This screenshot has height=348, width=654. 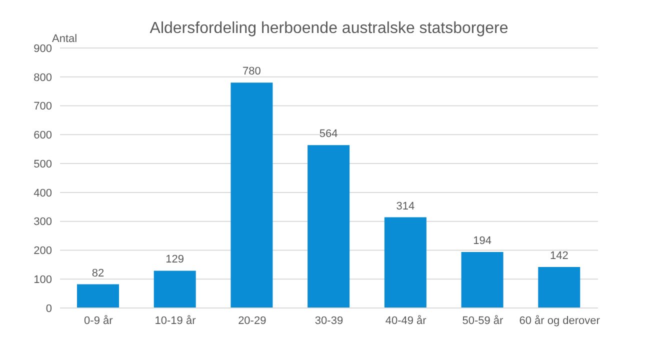 What do you see at coordinates (65, 39) in the screenshot?
I see `y-axis-title: Antal` at bounding box center [65, 39].